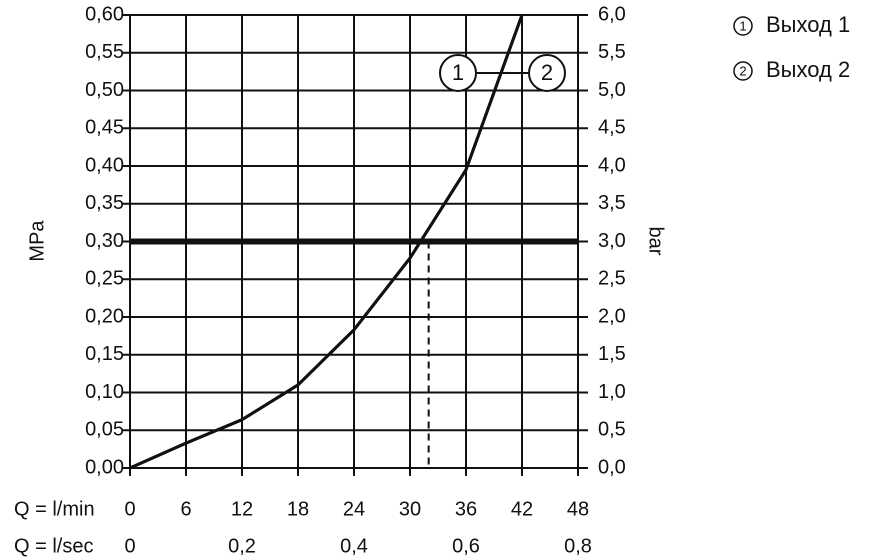 Image resolution: width=892 pixels, height=559 pixels. I want to click on x-tick-label: 24, so click(354, 509).